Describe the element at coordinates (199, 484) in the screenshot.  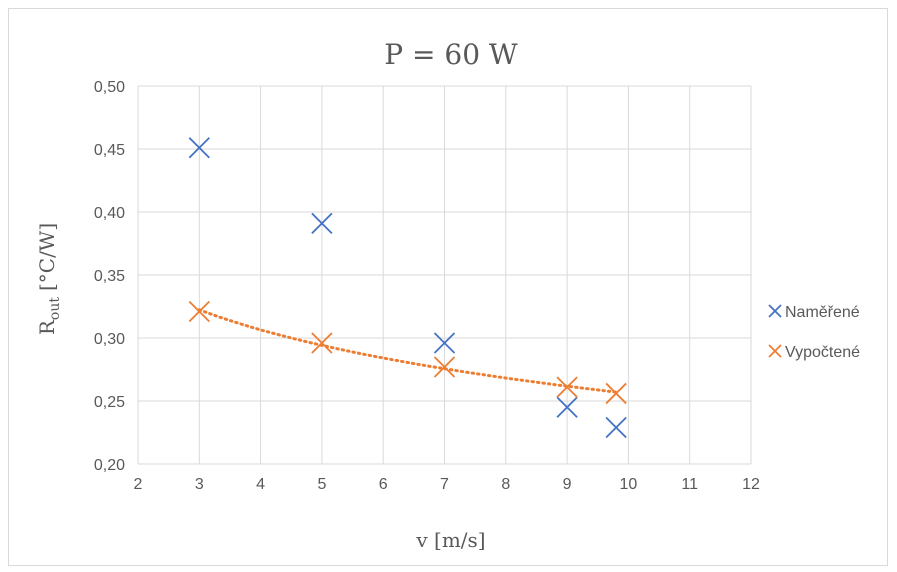
I see `x-tick-label: 3` at that location.